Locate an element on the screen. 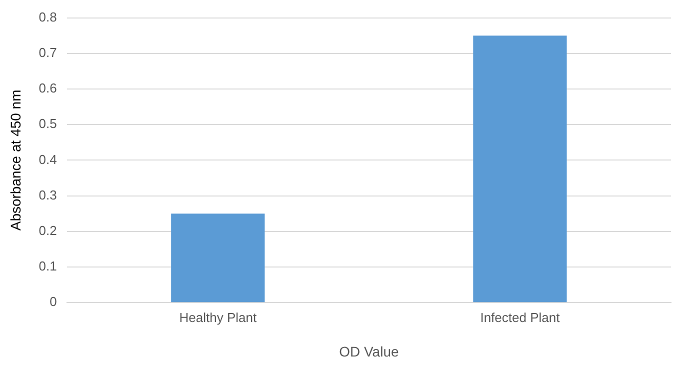 The height and width of the screenshot is (369, 681). y-tick-label: 0.5 is located at coordinates (47, 124).